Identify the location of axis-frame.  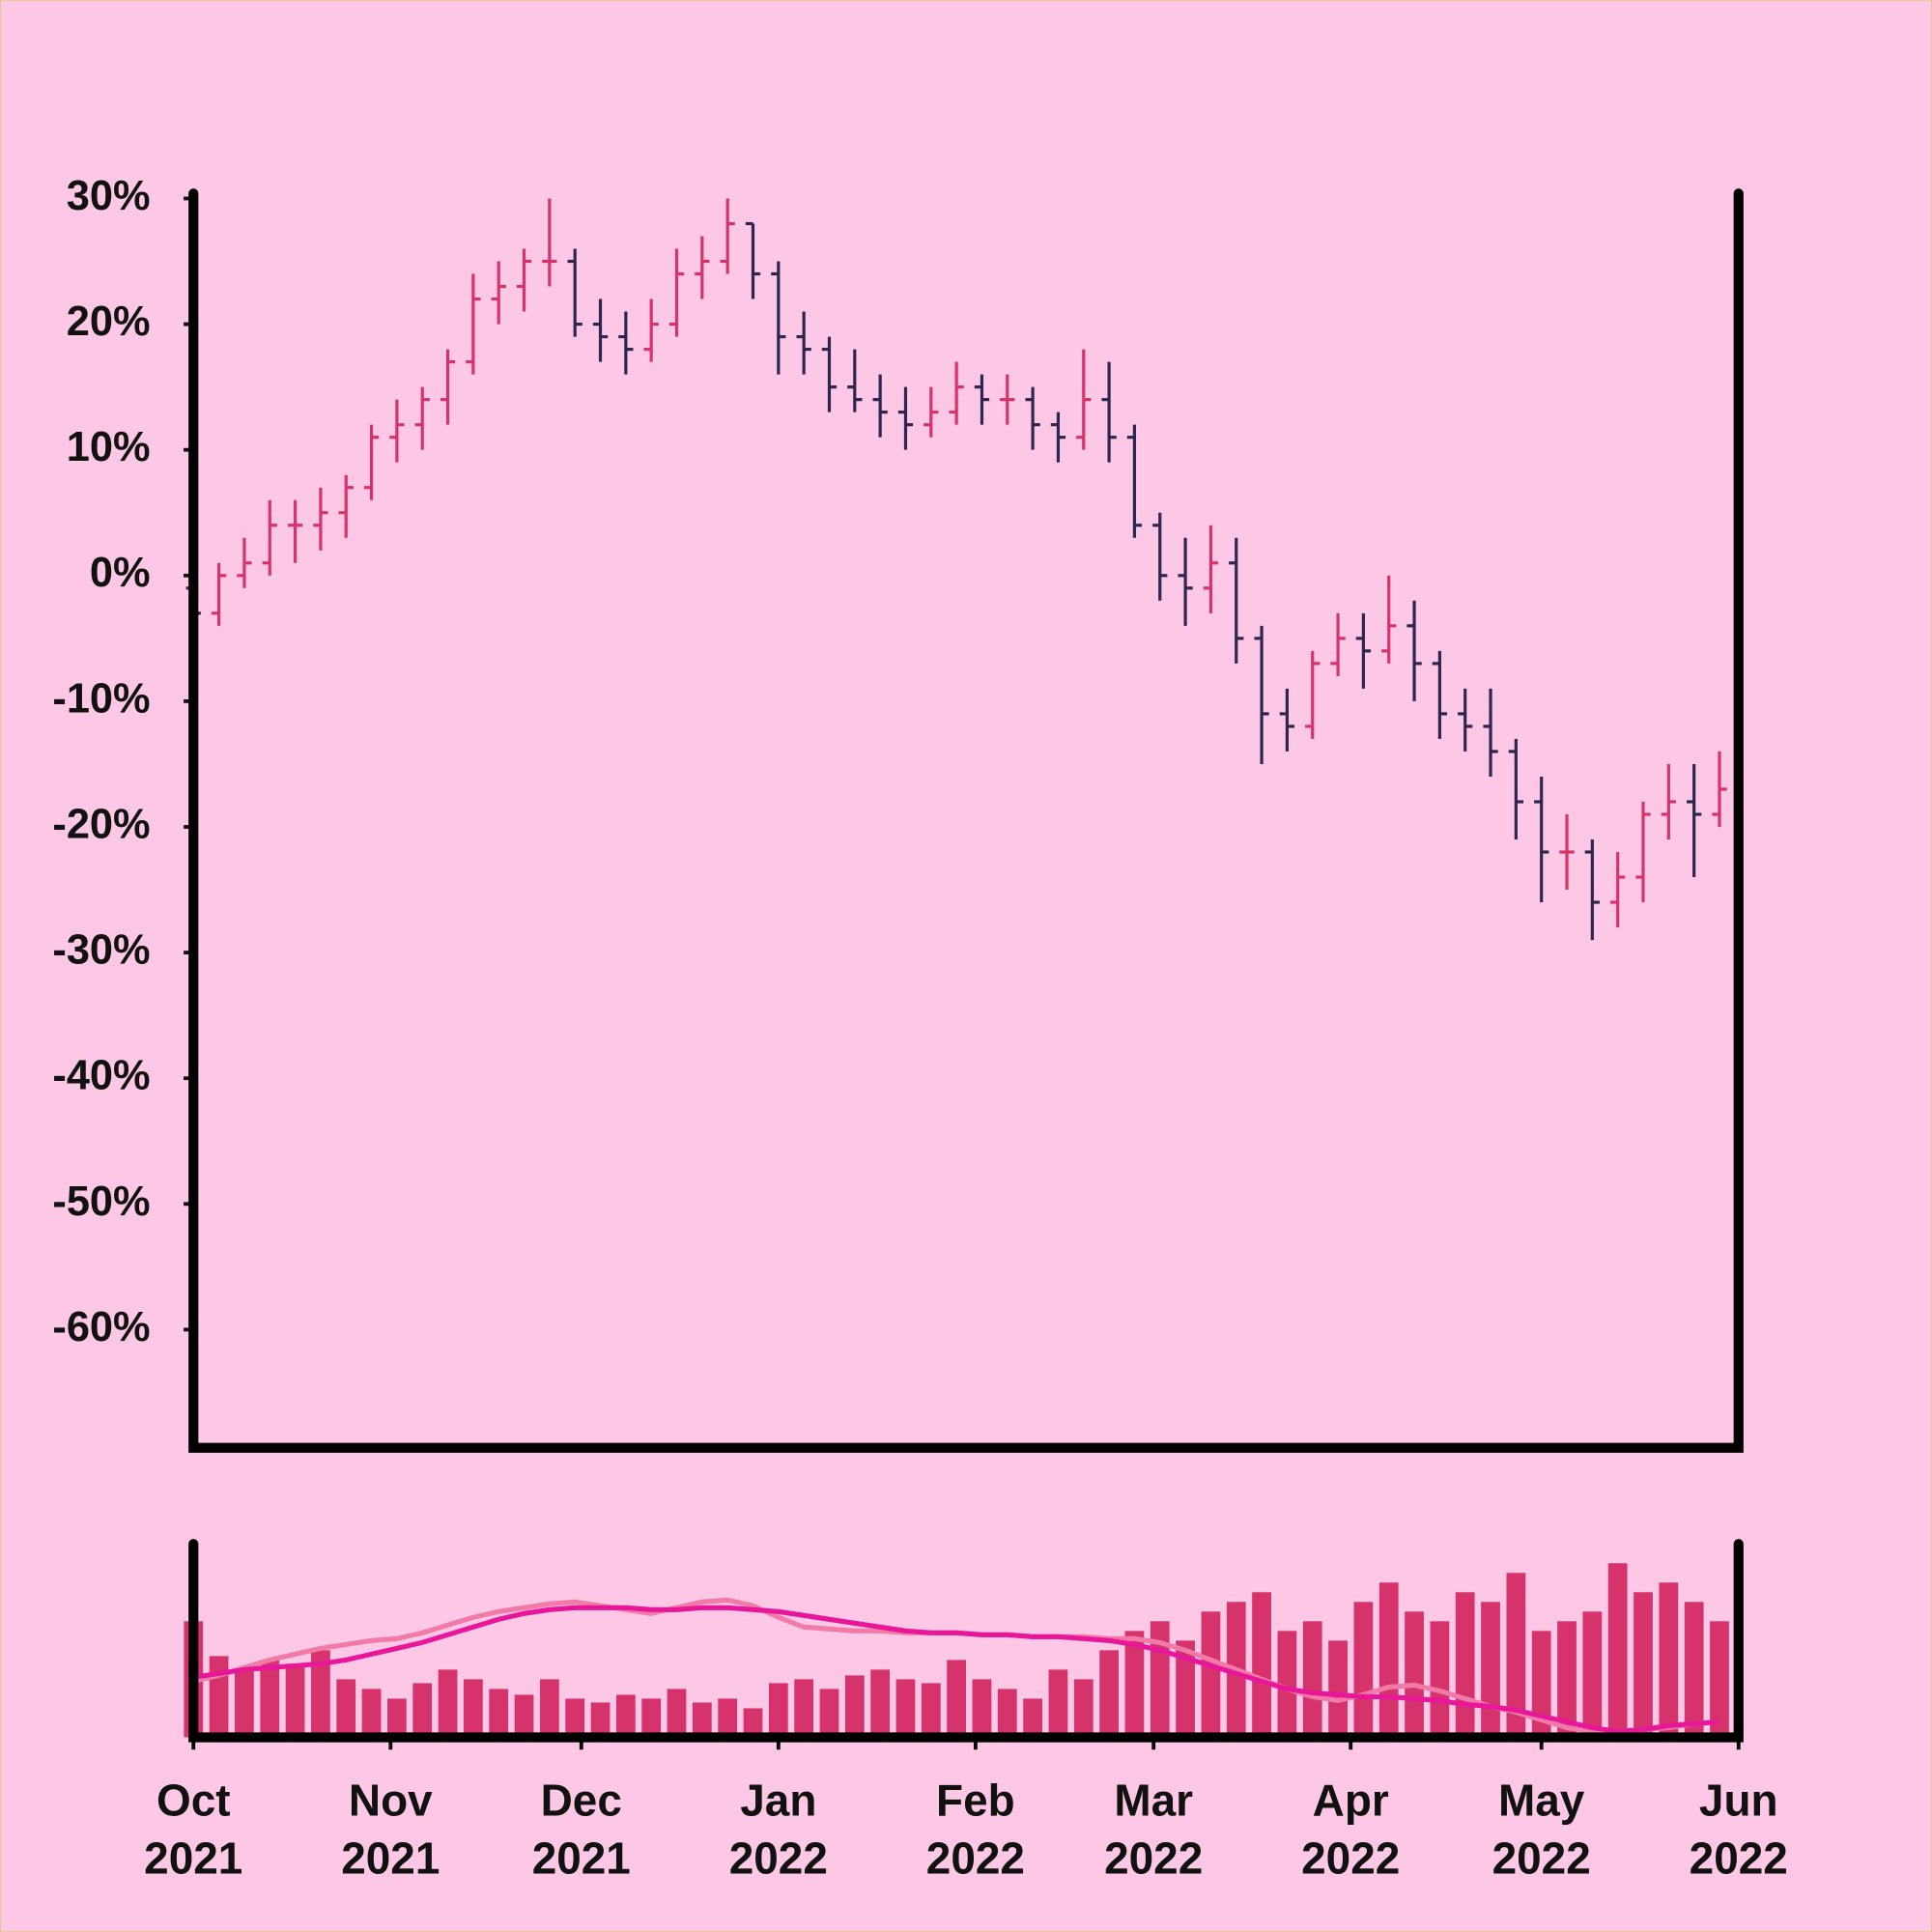
(966, 1641).